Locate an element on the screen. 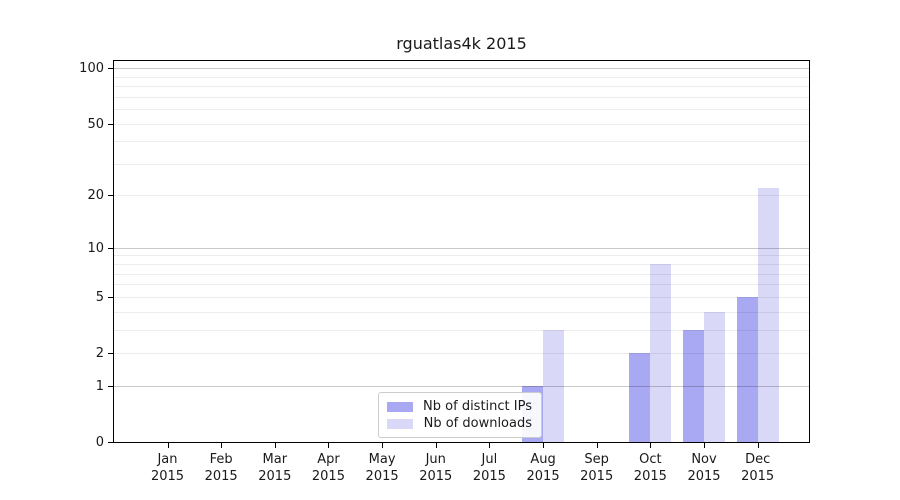  x-tick-mark-apr is located at coordinates (329, 445).